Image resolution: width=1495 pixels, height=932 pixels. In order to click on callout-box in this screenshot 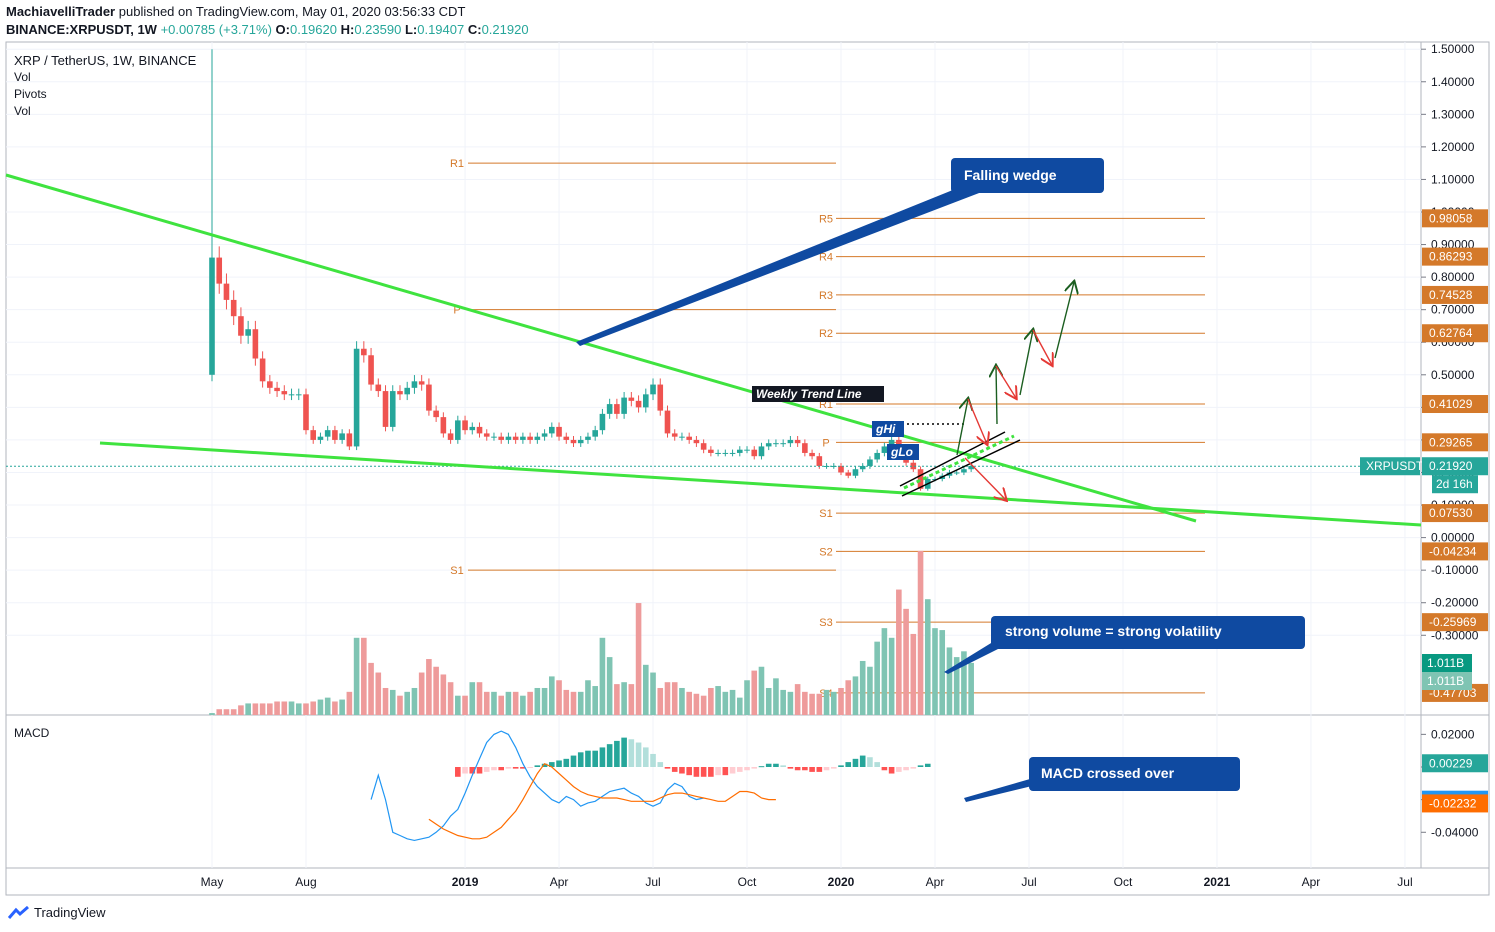, I will do `click(1134, 774)`.